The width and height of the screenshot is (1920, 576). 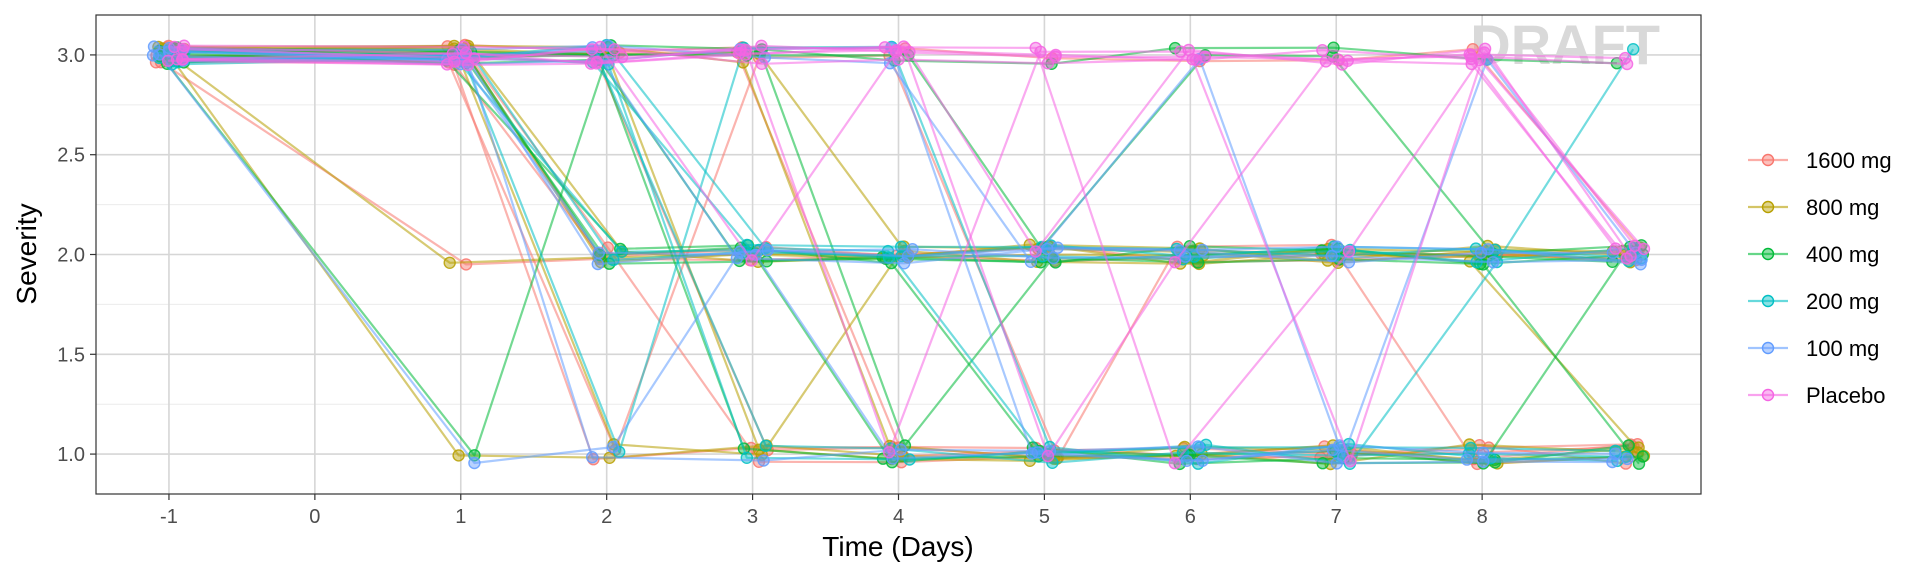 I want to click on legend-label: 800 mg, so click(x=1842, y=207).